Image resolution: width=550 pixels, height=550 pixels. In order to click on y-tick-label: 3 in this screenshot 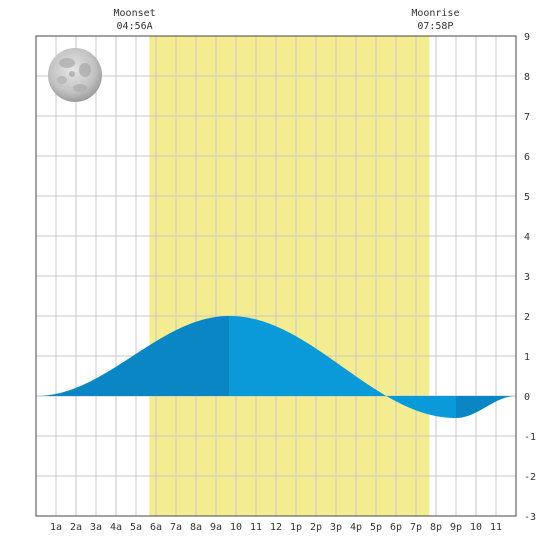, I will do `click(527, 277)`.